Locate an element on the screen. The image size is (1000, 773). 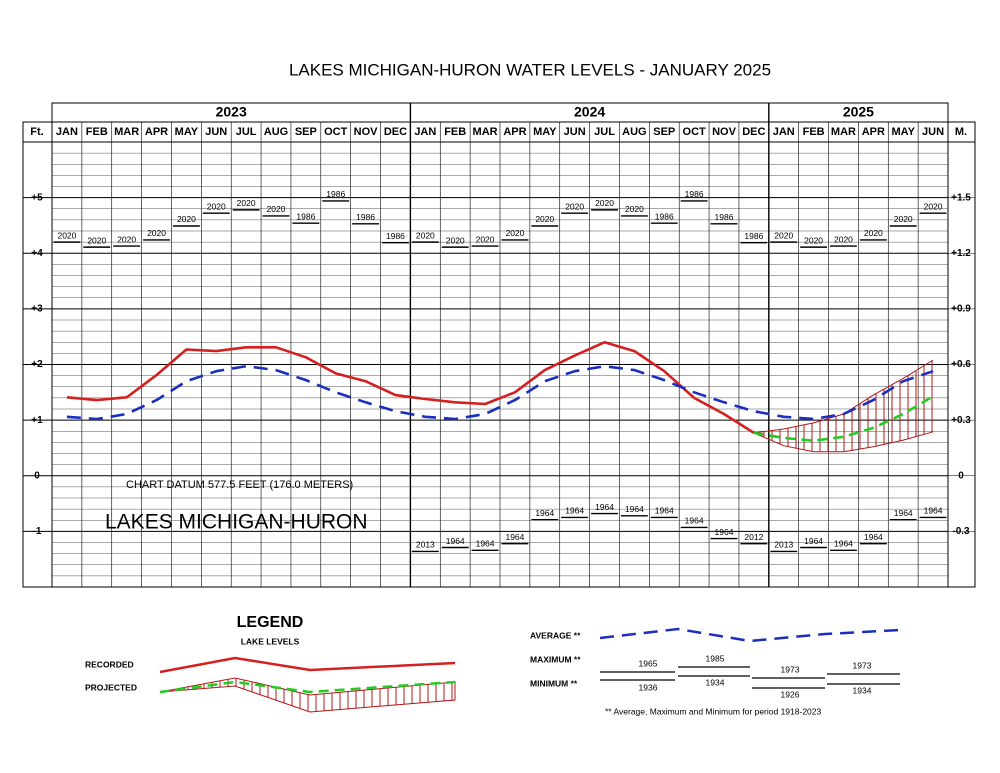
year-label: 2025 is located at coordinates (858, 112).